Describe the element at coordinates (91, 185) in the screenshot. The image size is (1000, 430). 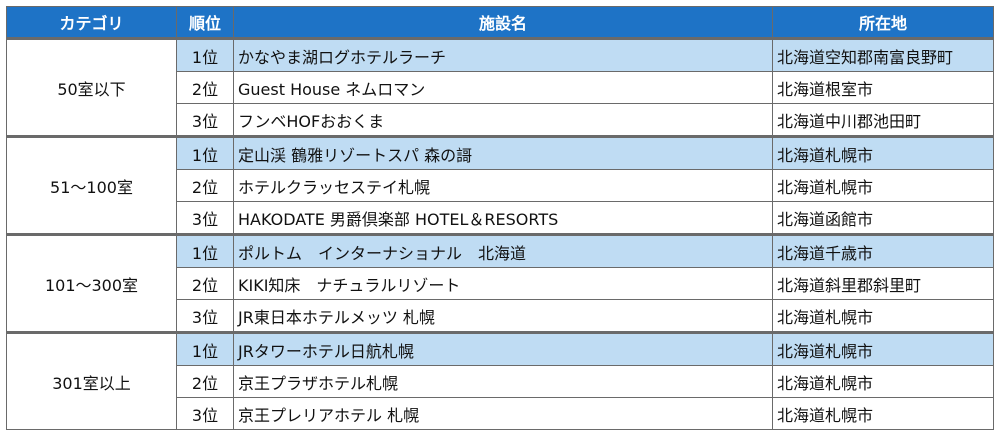
I see `category-cell: 51～100室` at that location.